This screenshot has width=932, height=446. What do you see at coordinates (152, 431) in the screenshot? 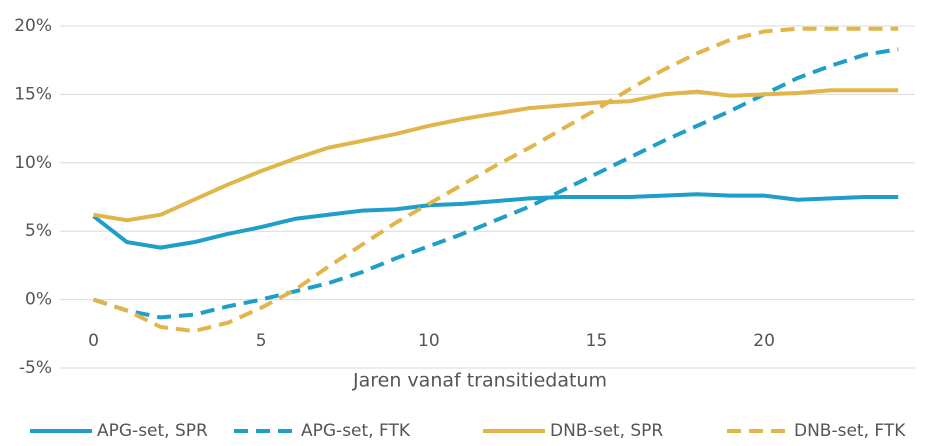
I see `legend-label: APG-set, SPR` at bounding box center [152, 431].